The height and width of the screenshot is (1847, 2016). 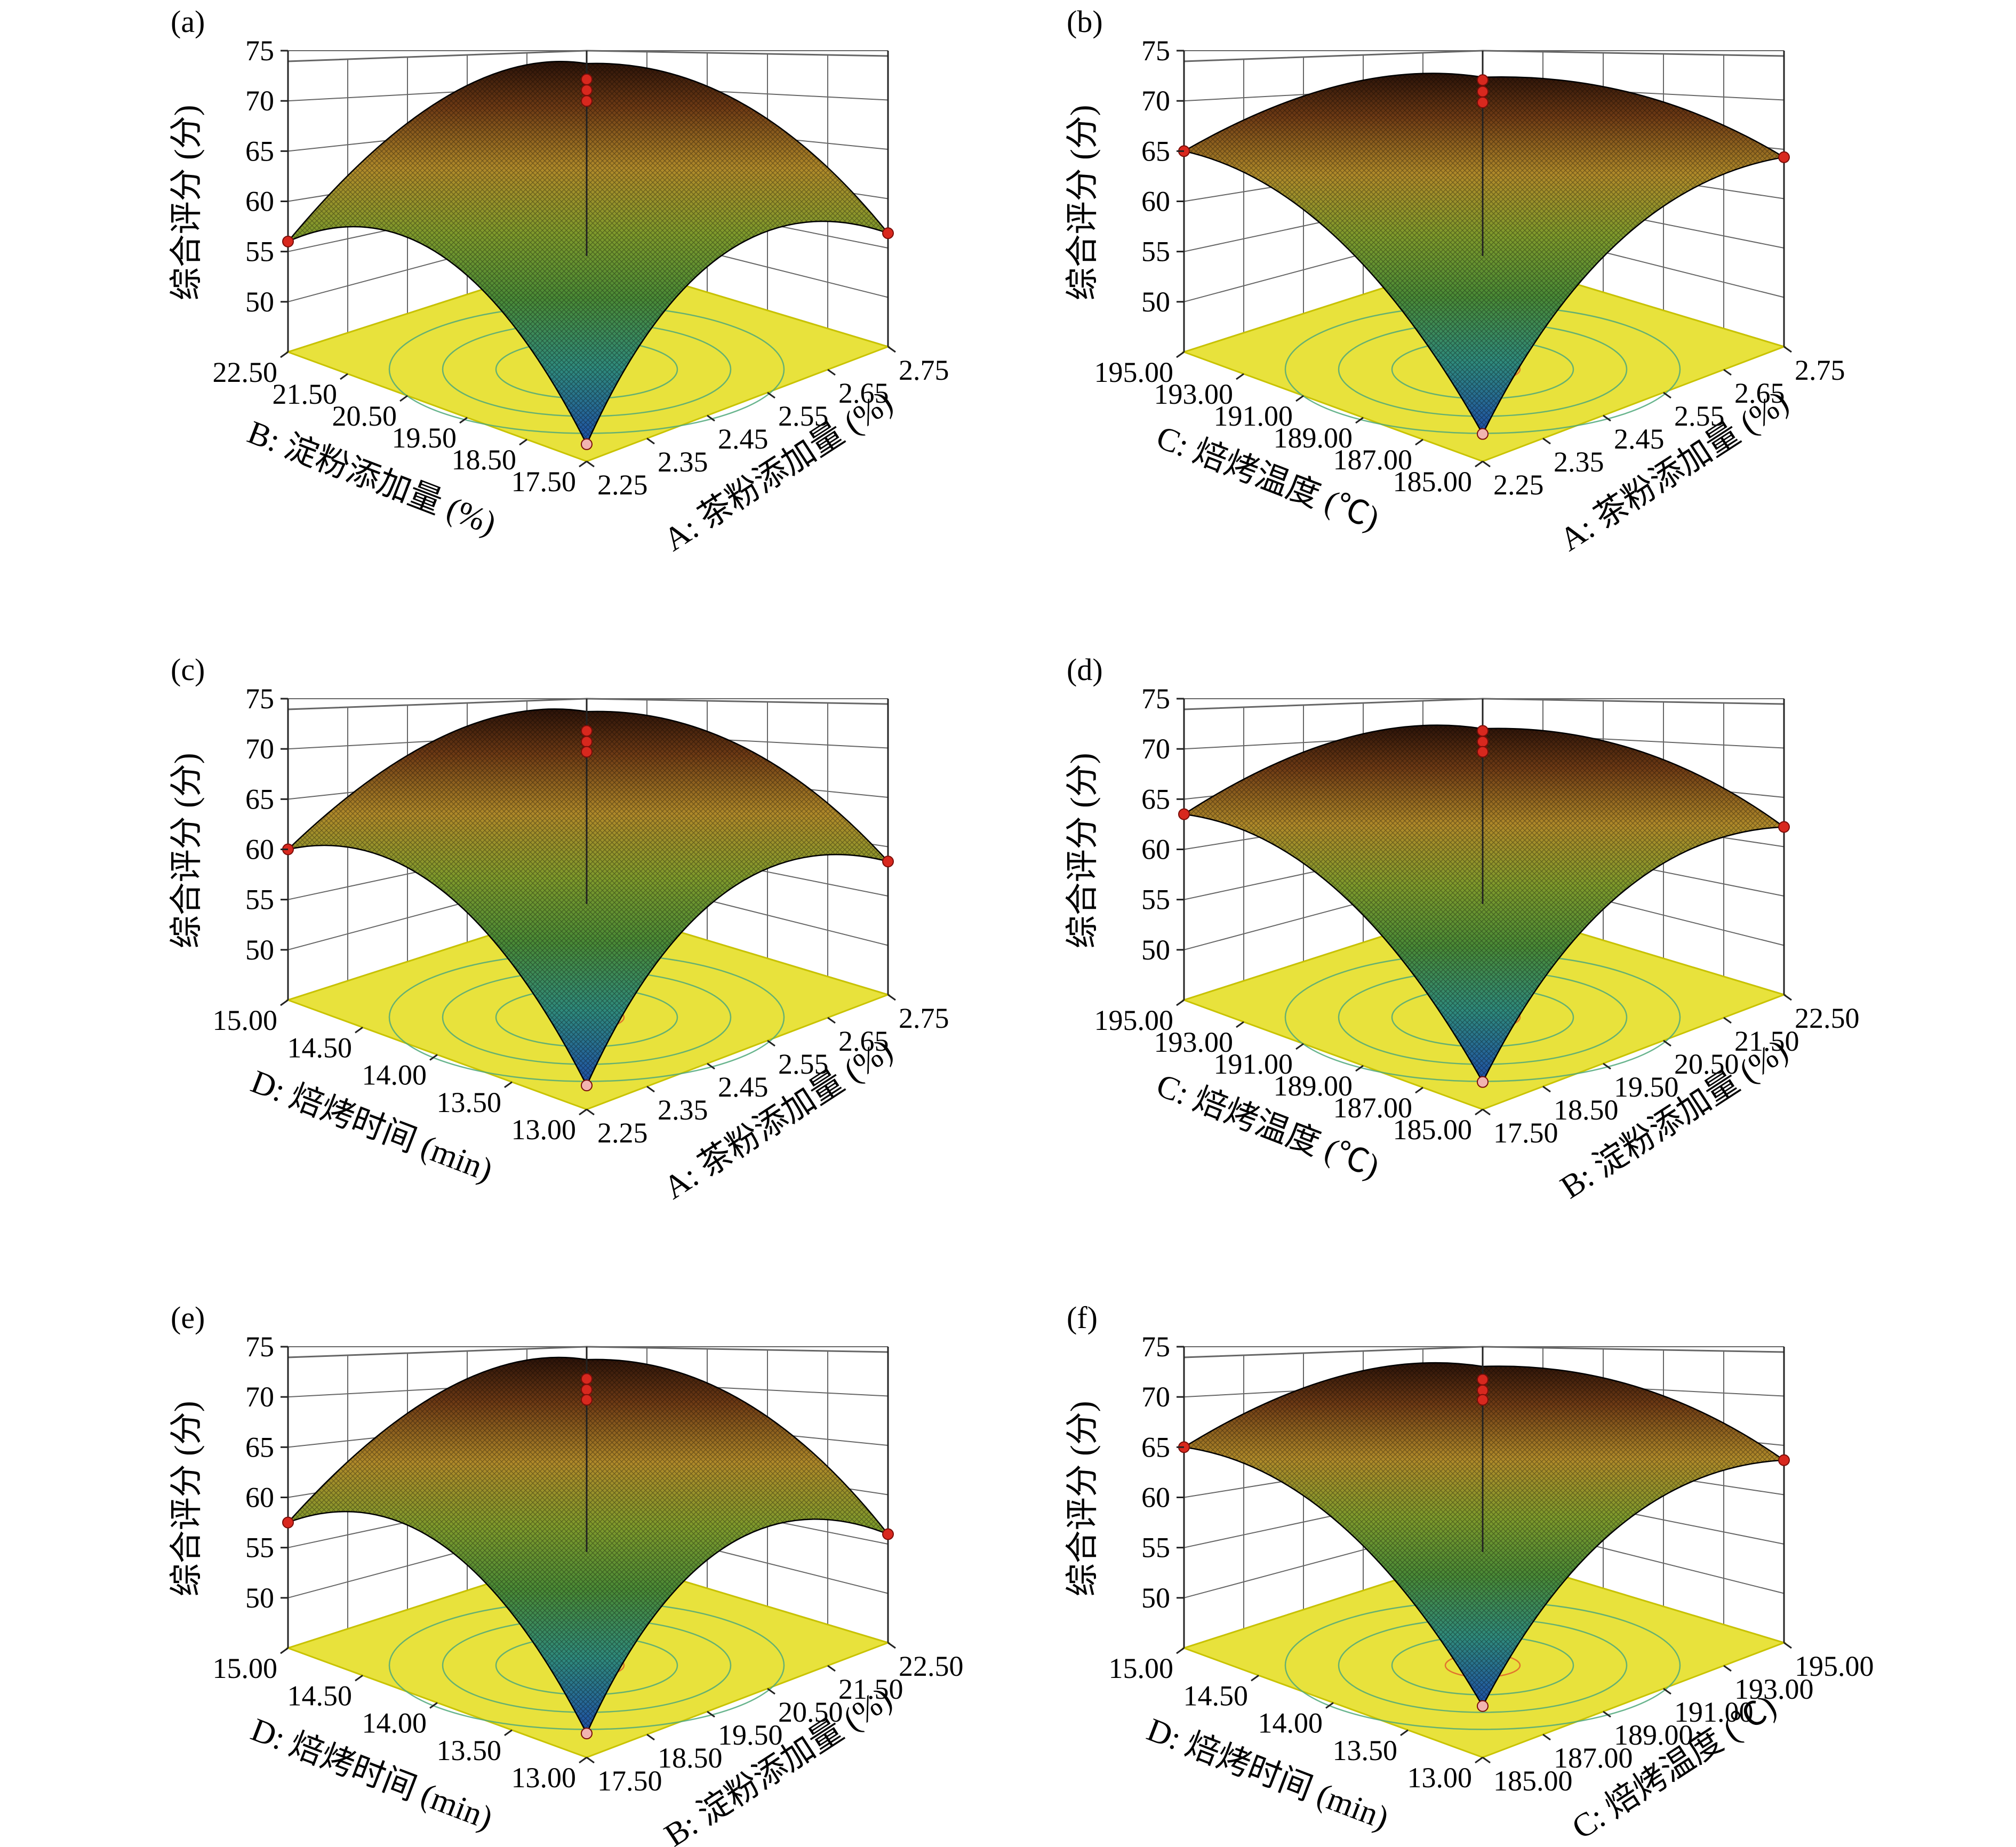 What do you see at coordinates (364, 416) in the screenshot?
I see `left-axis-tick-label: 20.50` at bounding box center [364, 416].